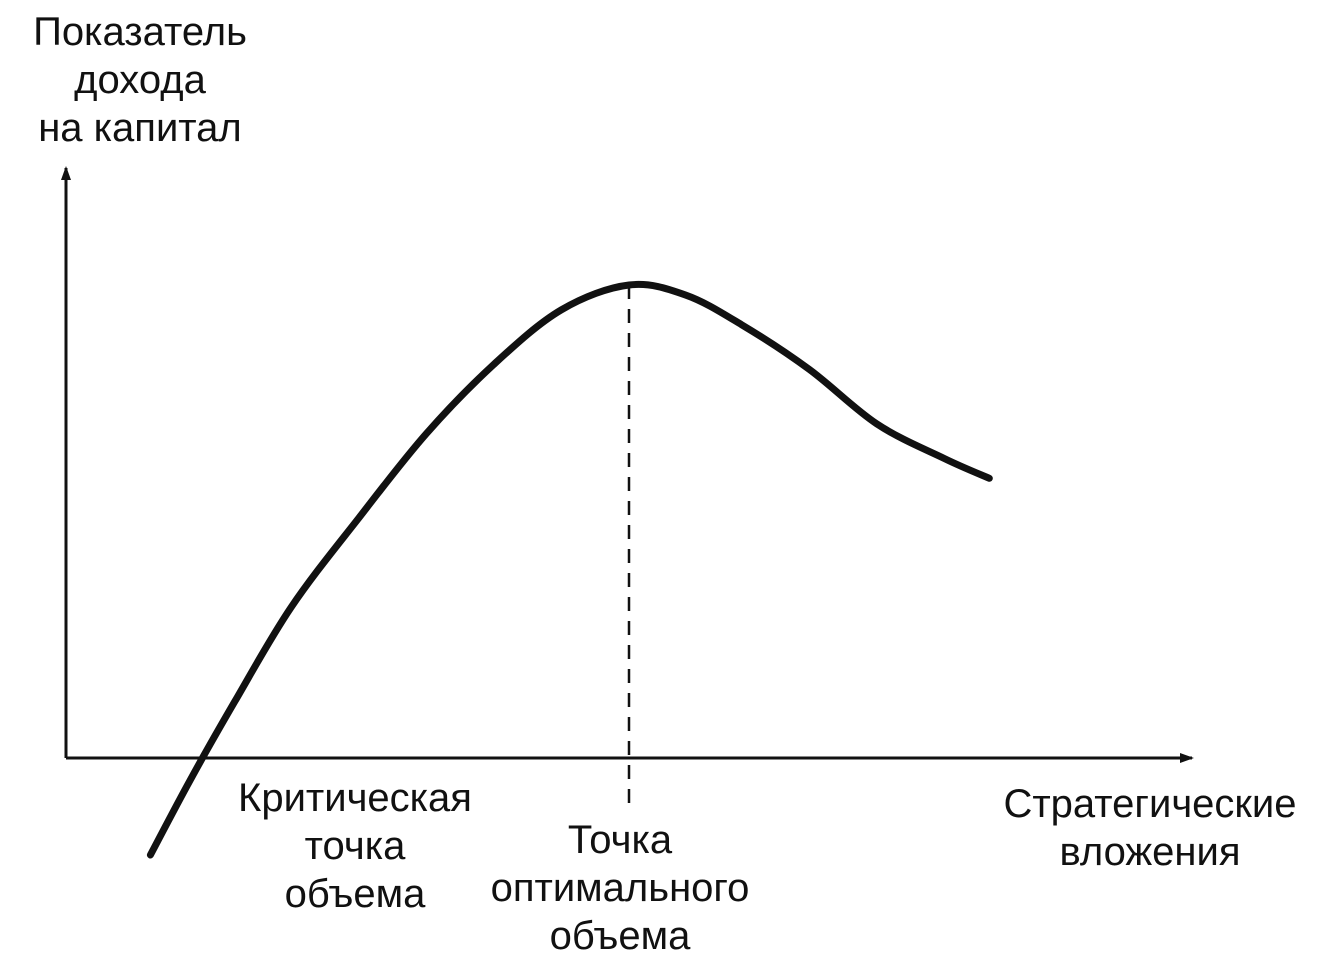 The image size is (1340, 970). What do you see at coordinates (140, 128) in the screenshot?
I see `y-axis-label-line: на капитал` at bounding box center [140, 128].